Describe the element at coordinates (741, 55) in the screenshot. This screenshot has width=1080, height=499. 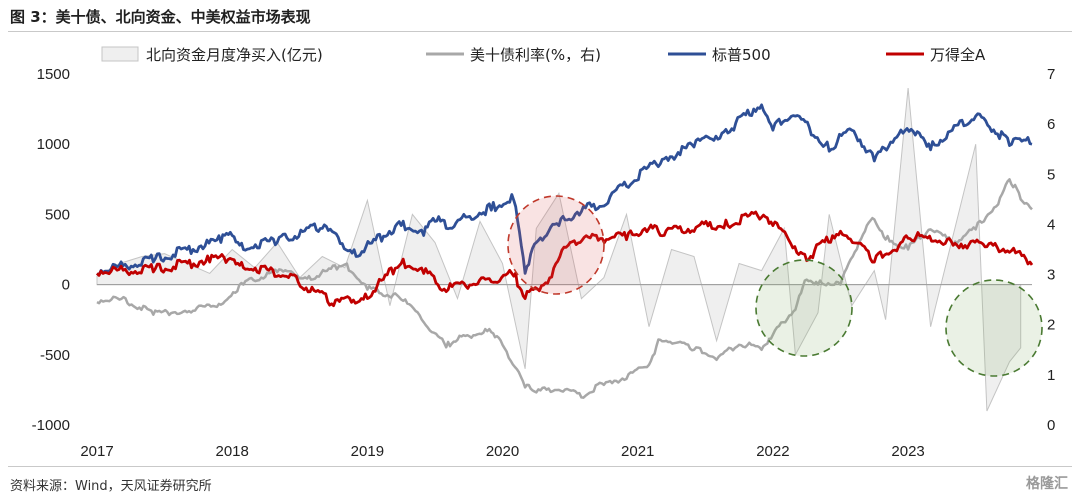
I see `legend-label: 标普500` at that location.